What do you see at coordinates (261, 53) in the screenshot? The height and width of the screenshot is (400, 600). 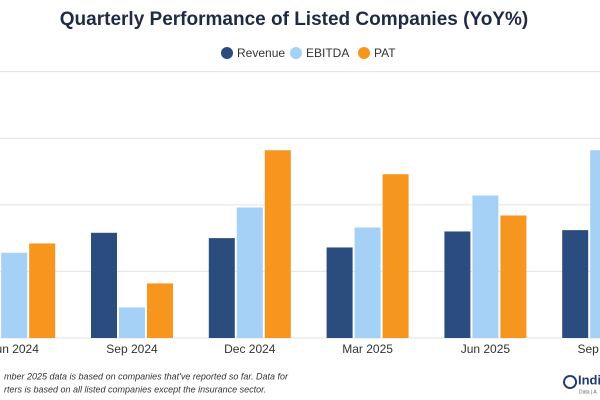 I see `legend-label: Revenue` at bounding box center [261, 53].